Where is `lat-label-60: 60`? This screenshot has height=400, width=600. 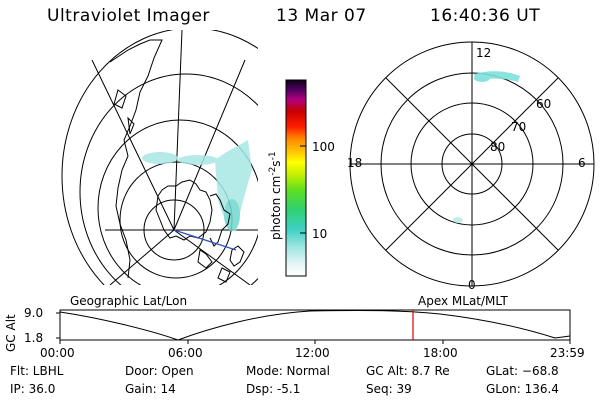 lat-label-60: 60 is located at coordinates (544, 104).